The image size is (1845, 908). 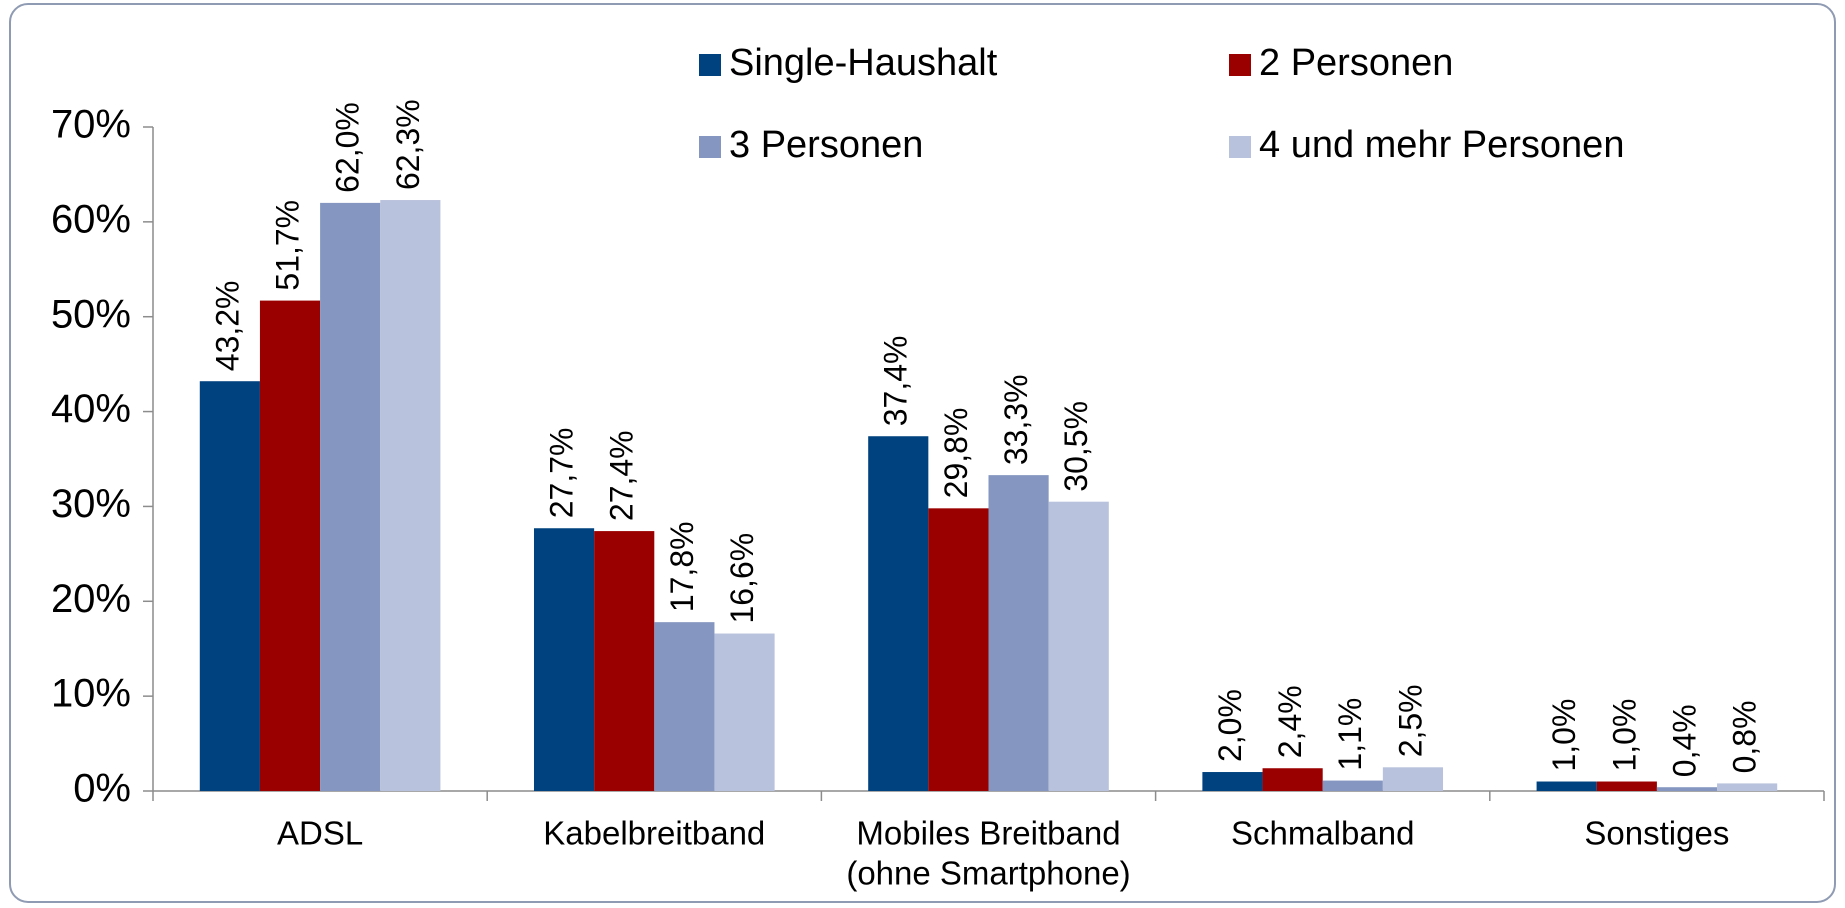 What do you see at coordinates (91, 219) in the screenshot?
I see `y-tick-label: 60%` at bounding box center [91, 219].